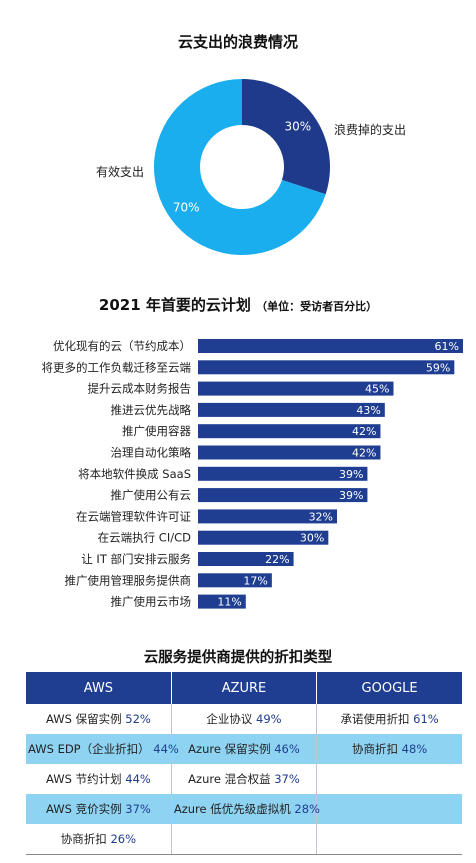 The image size is (476, 863). I want to click on bar-category-label: 让 IT 部门安排云服务, so click(136, 559).